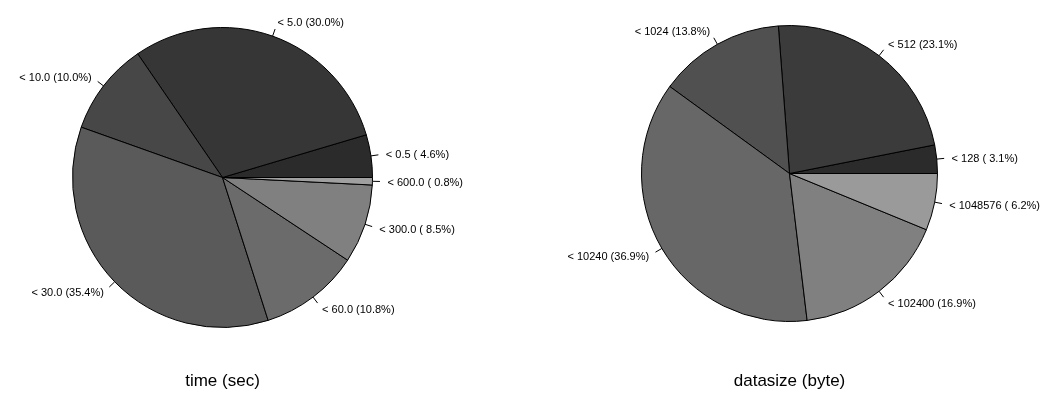 The width and height of the screenshot is (1055, 410). I want to click on slice-label: < 1048576 ( 6.2%), so click(995, 205).